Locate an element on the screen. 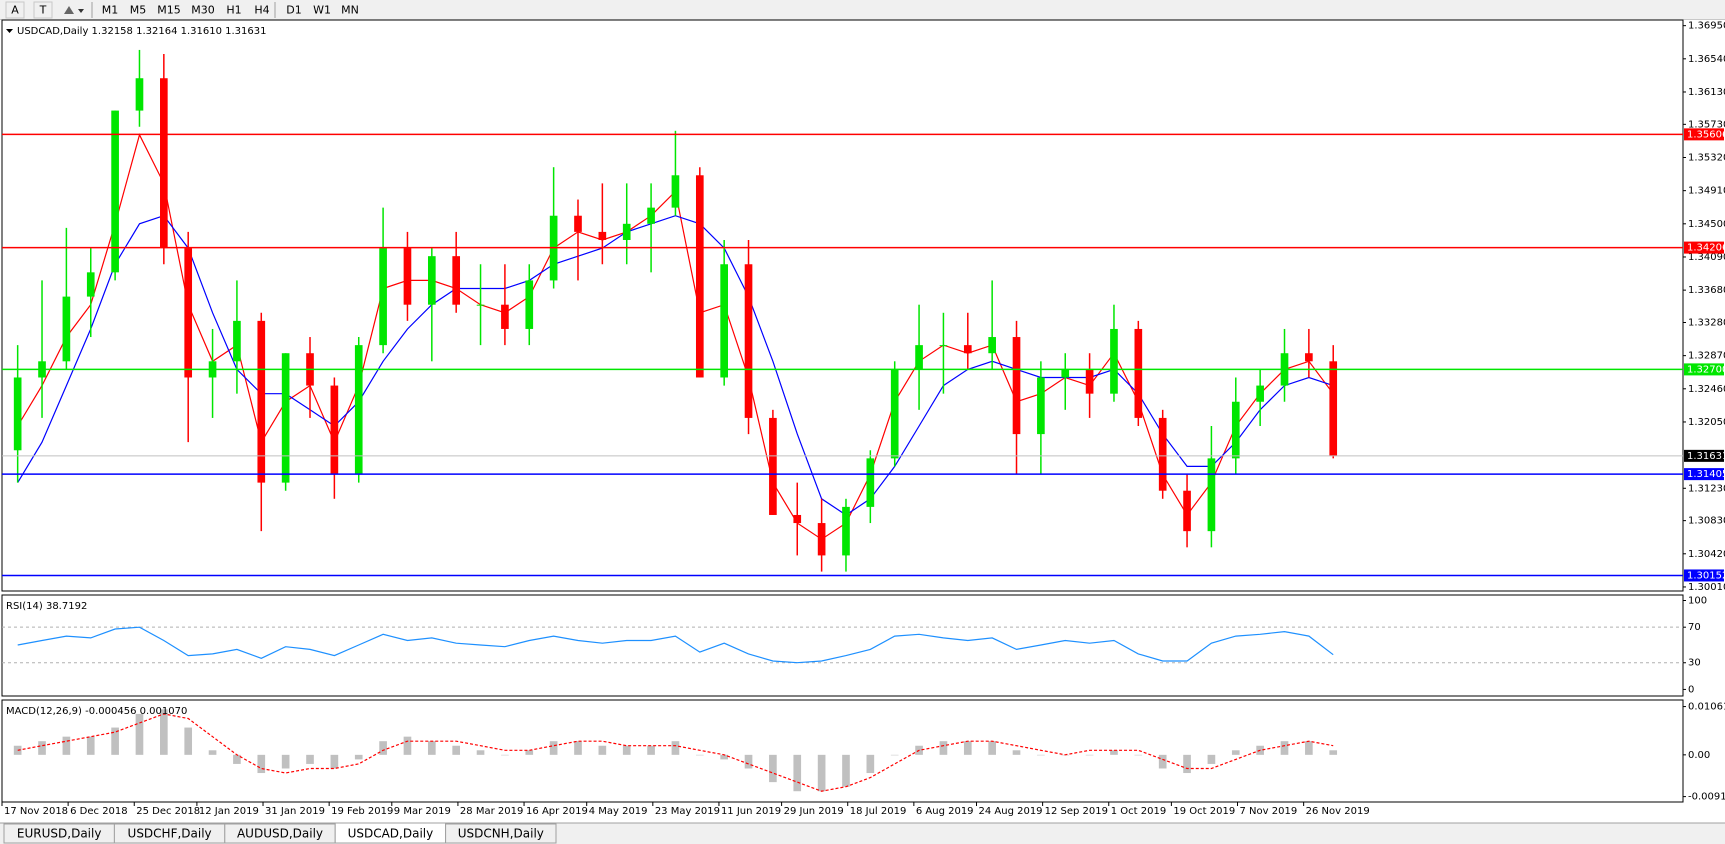 The width and height of the screenshot is (1725, 844). tool-label: T is located at coordinates (43, 10).